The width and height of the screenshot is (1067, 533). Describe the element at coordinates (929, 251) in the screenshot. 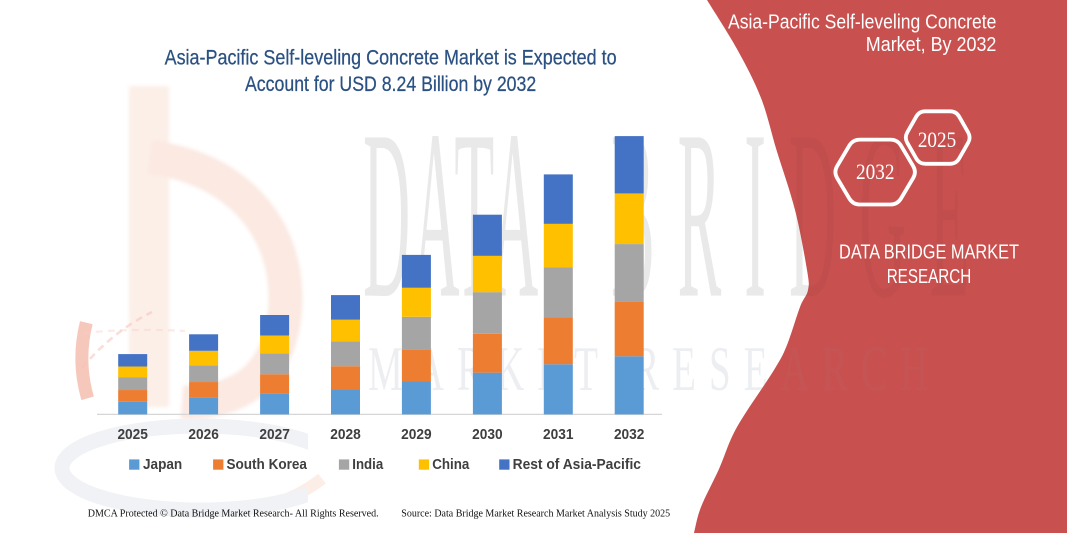

I see `svg-text: DATA BRIDGE MARKET` at that location.